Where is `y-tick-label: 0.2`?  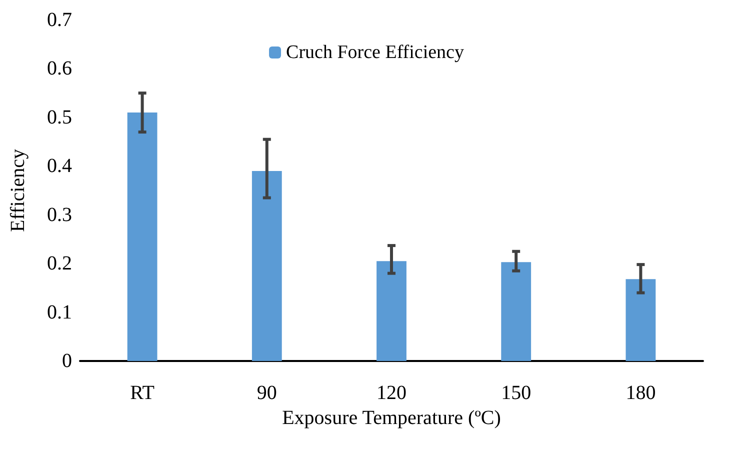
y-tick-label: 0.2 is located at coordinates (59, 263).